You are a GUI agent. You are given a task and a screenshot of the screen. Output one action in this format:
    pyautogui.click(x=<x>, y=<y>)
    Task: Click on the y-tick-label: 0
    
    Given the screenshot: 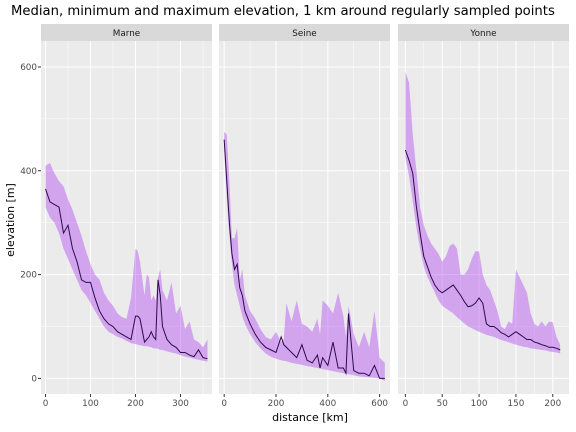 What is the action you would take?
    pyautogui.click(x=34, y=379)
    